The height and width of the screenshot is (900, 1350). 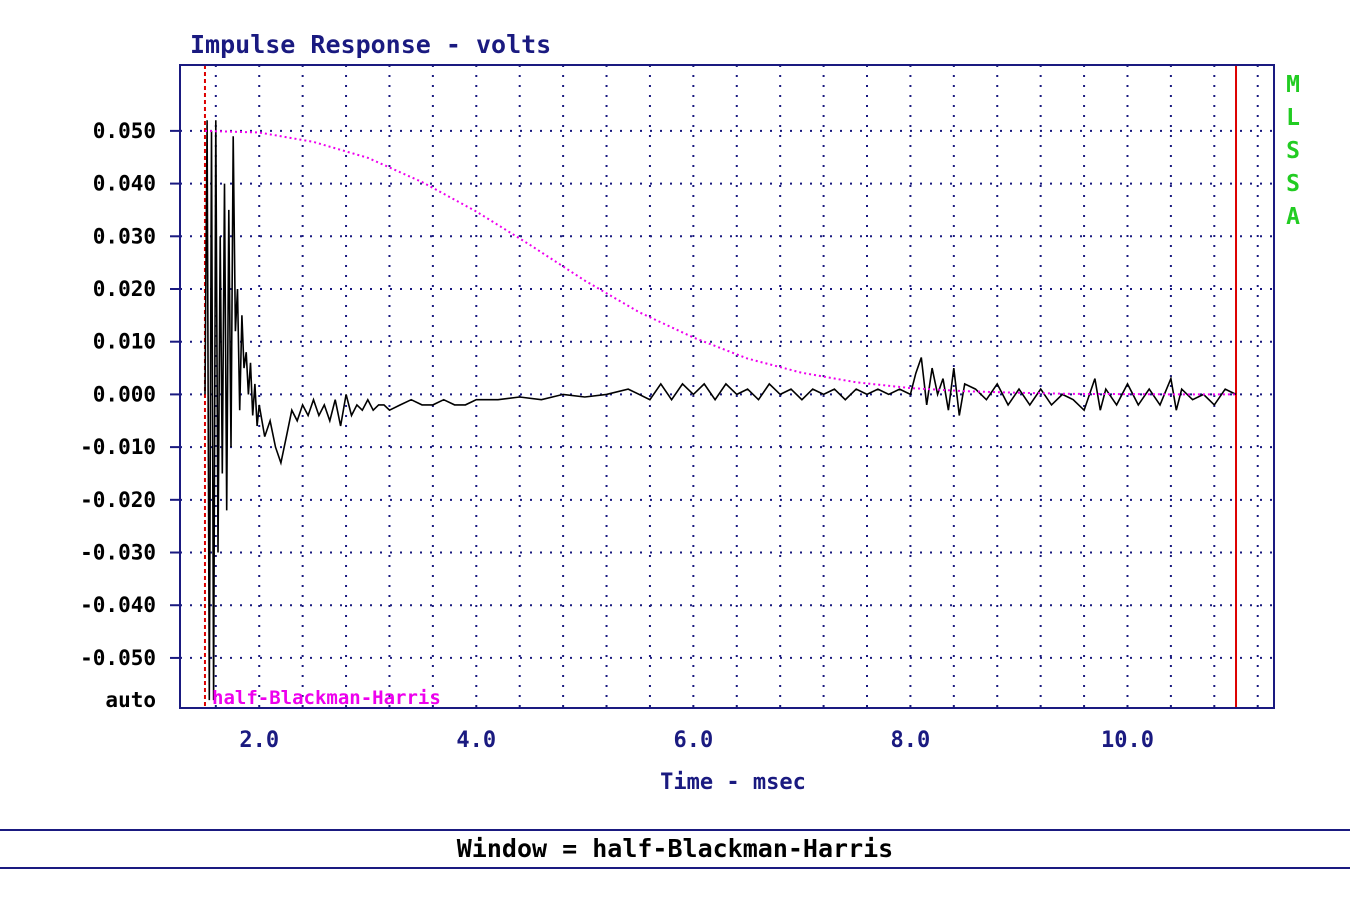 I want to click on window-status-text: Window = half-Blackman-Harris, so click(x=675, y=848).